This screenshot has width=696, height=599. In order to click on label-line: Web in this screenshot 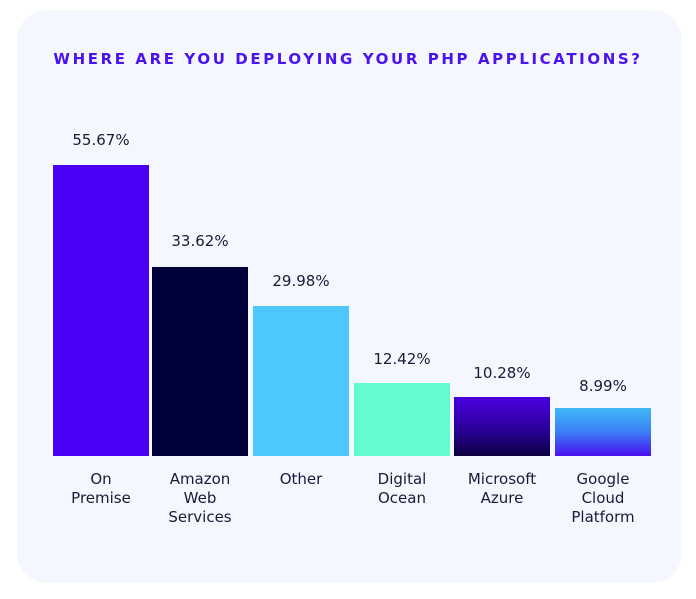, I will do `click(200, 498)`.